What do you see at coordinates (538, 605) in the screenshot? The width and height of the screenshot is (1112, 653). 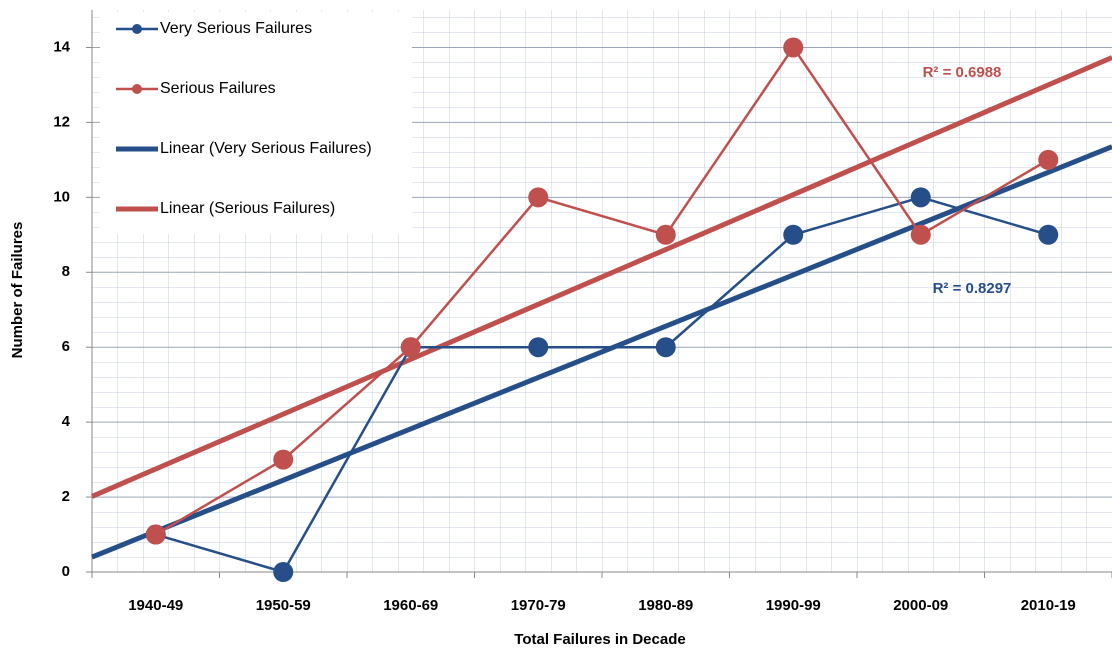 I see `x-tick-label: 1970-79` at bounding box center [538, 605].